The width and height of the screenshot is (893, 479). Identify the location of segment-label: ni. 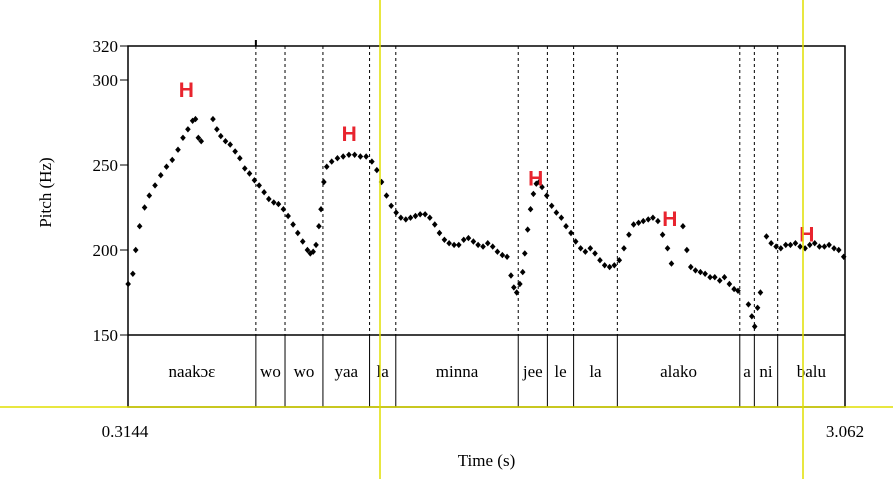
(766, 371).